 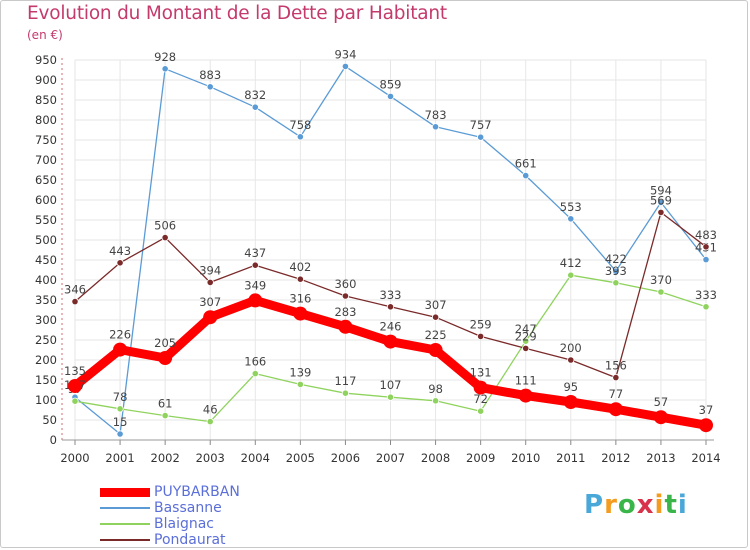 I want to click on x-tick-label: 2010, so click(x=525, y=458).